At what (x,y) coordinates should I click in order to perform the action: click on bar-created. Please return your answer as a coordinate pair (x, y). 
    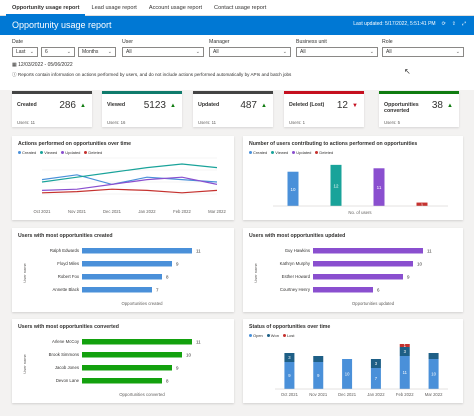
    Looking at the image, I should click on (293, 188).